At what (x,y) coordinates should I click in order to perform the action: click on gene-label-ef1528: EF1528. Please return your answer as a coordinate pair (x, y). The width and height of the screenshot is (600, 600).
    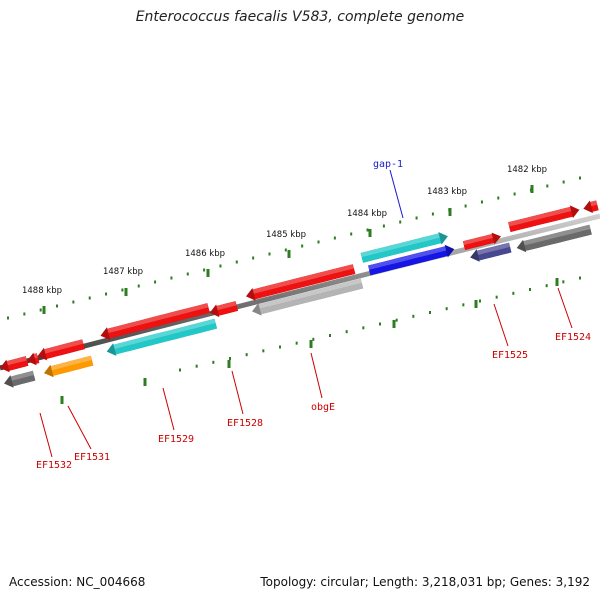
    Looking at the image, I should click on (245, 423).